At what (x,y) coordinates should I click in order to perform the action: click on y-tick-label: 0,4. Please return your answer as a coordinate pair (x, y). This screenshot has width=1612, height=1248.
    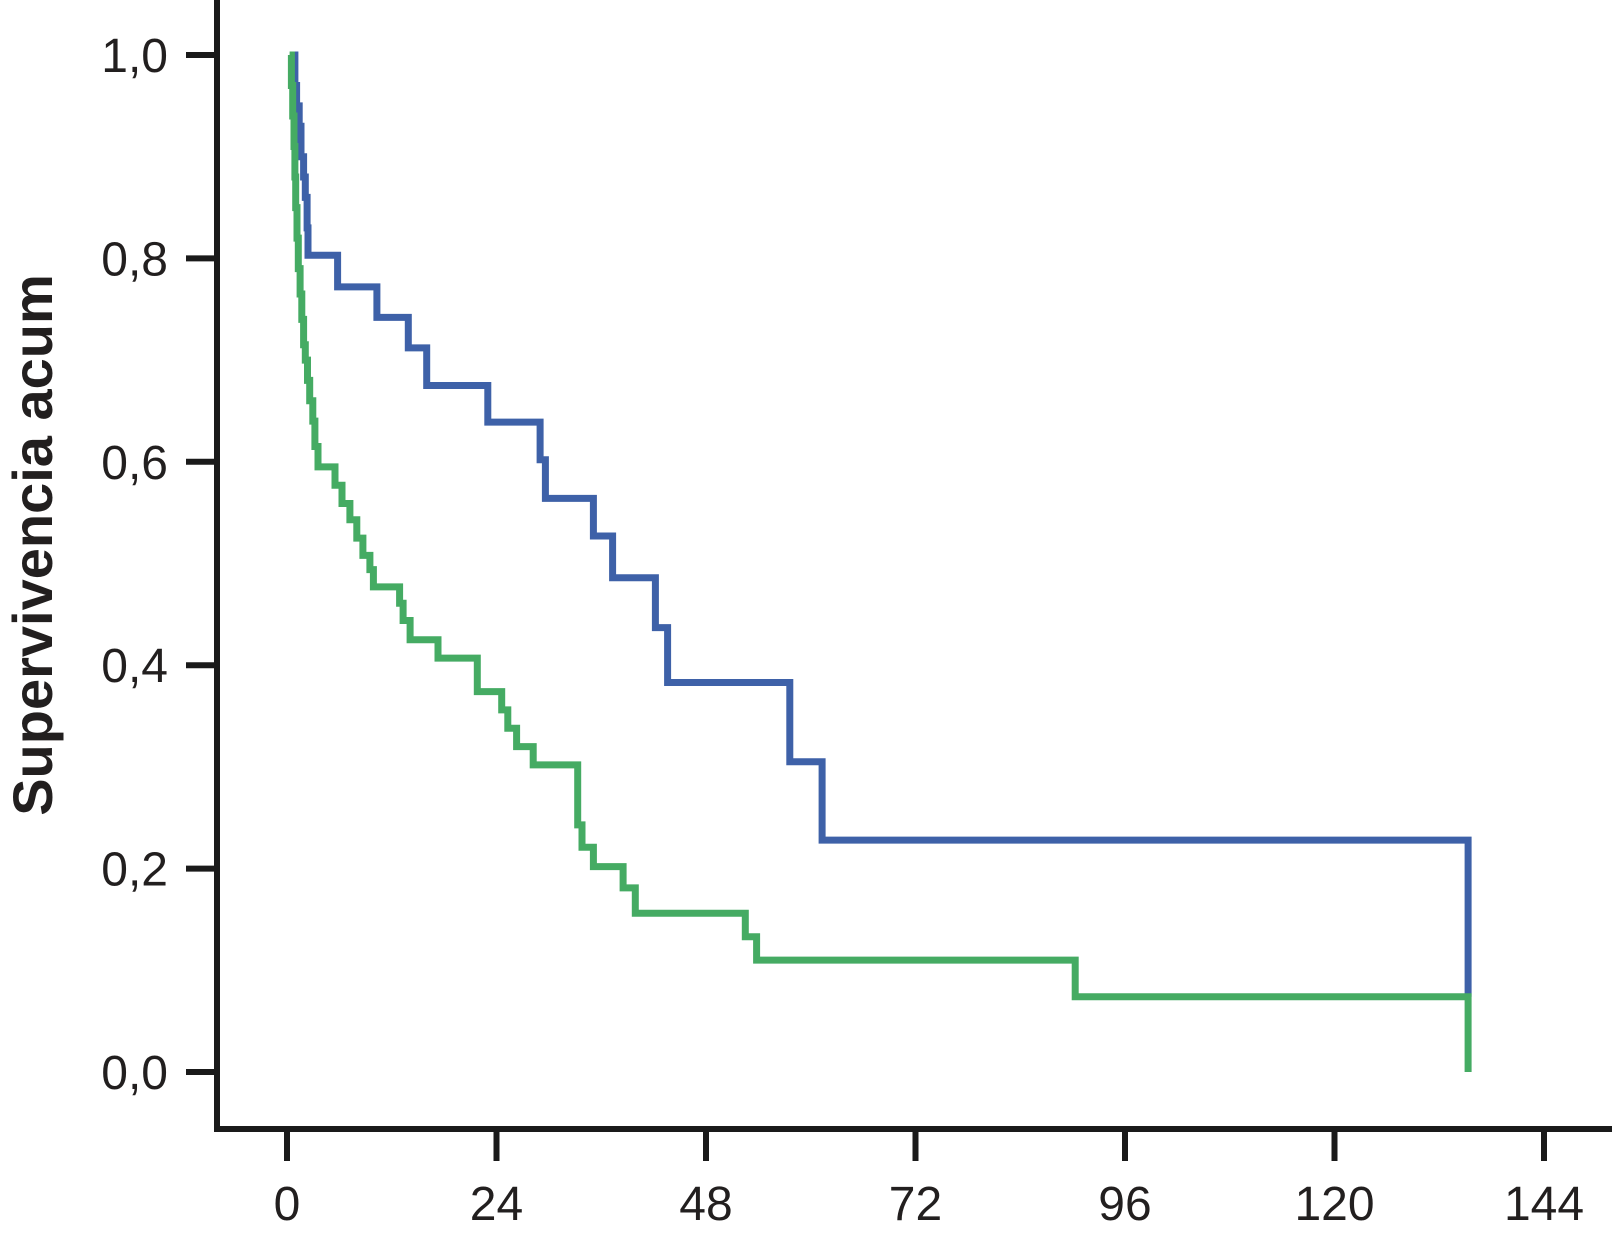
    Looking at the image, I should click on (134, 666).